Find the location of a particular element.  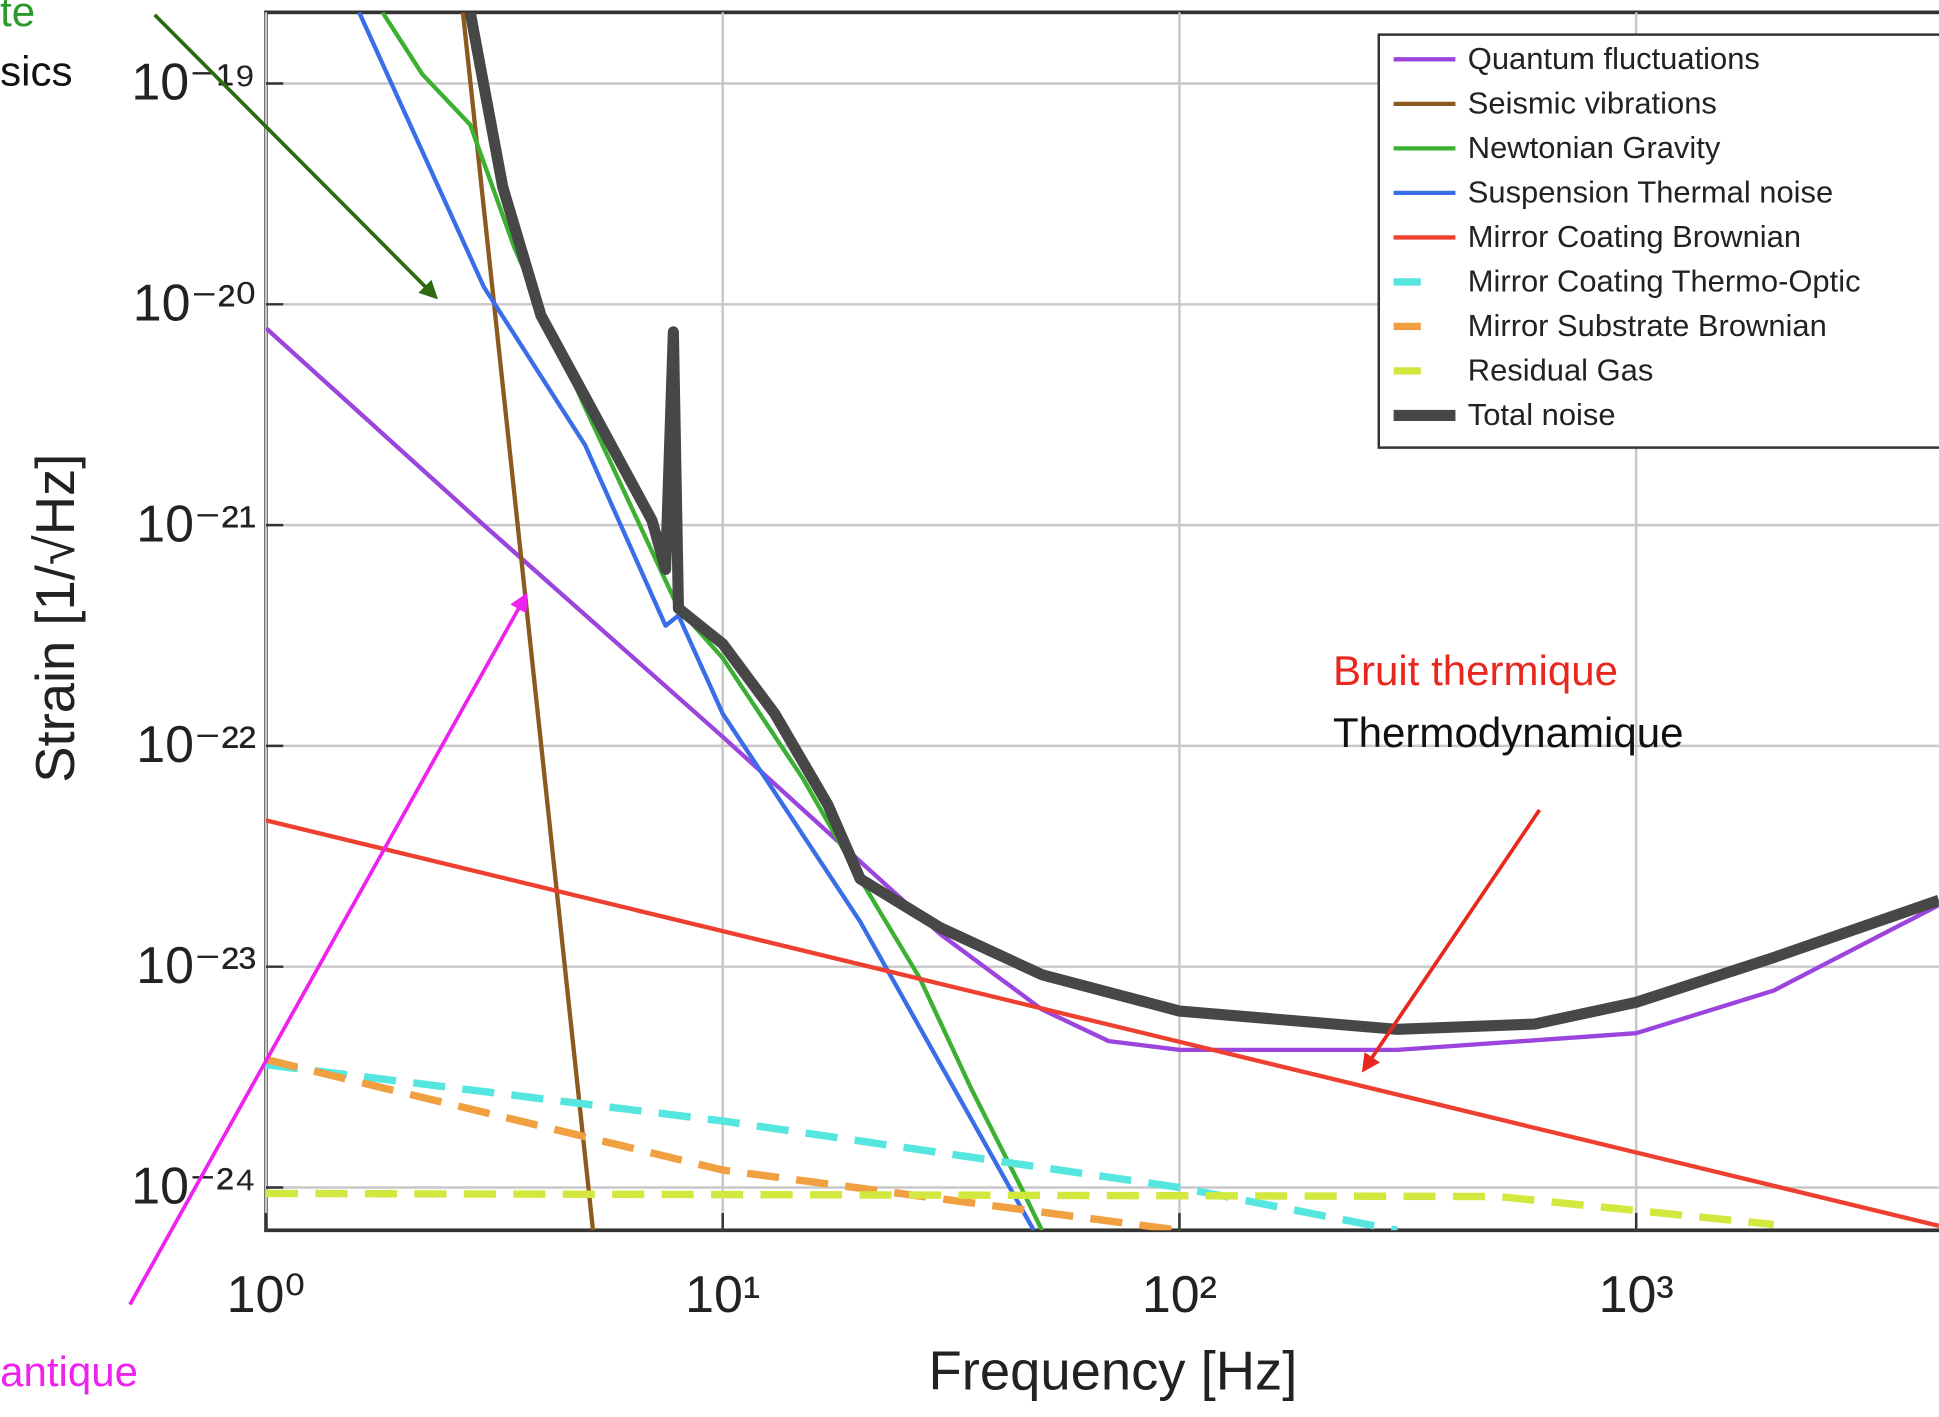

x-tick-label: 10² is located at coordinates (1179, 1295).